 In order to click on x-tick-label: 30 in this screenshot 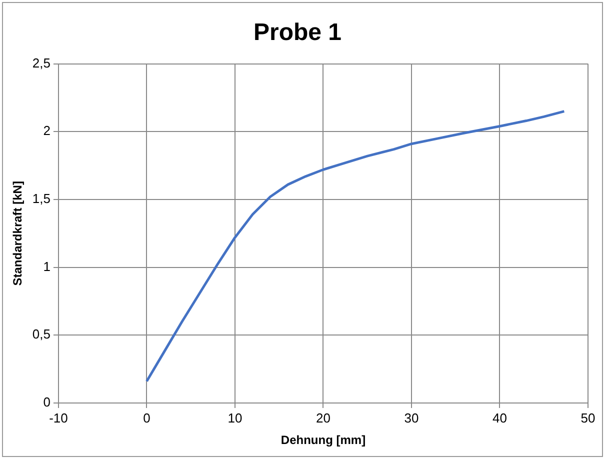, I will do `click(411, 418)`.